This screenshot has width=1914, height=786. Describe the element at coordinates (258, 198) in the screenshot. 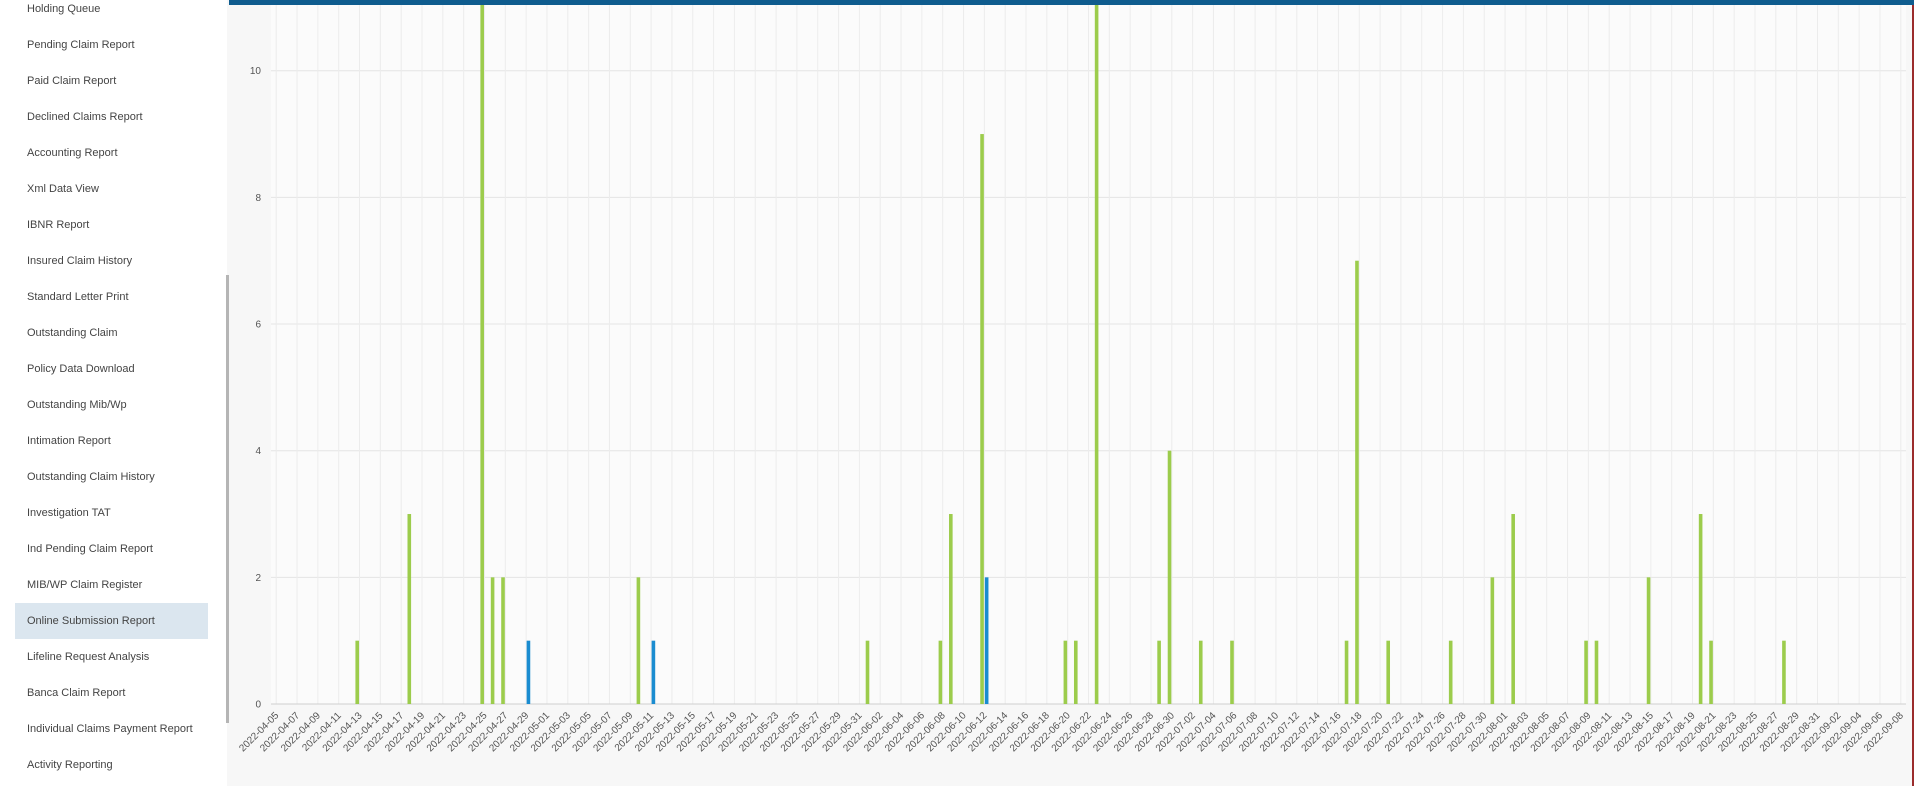

I see `y-tick-label: 8` at that location.